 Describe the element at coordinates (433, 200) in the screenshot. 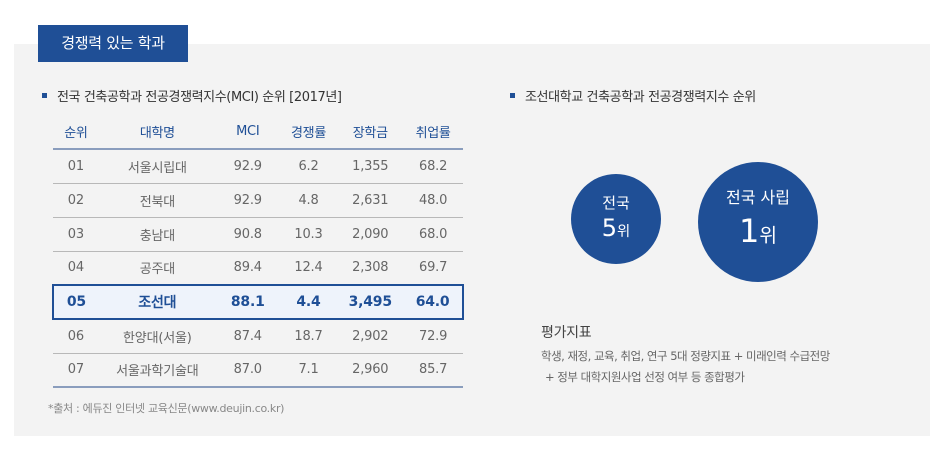

I see `cell-employment: 48.0` at that location.